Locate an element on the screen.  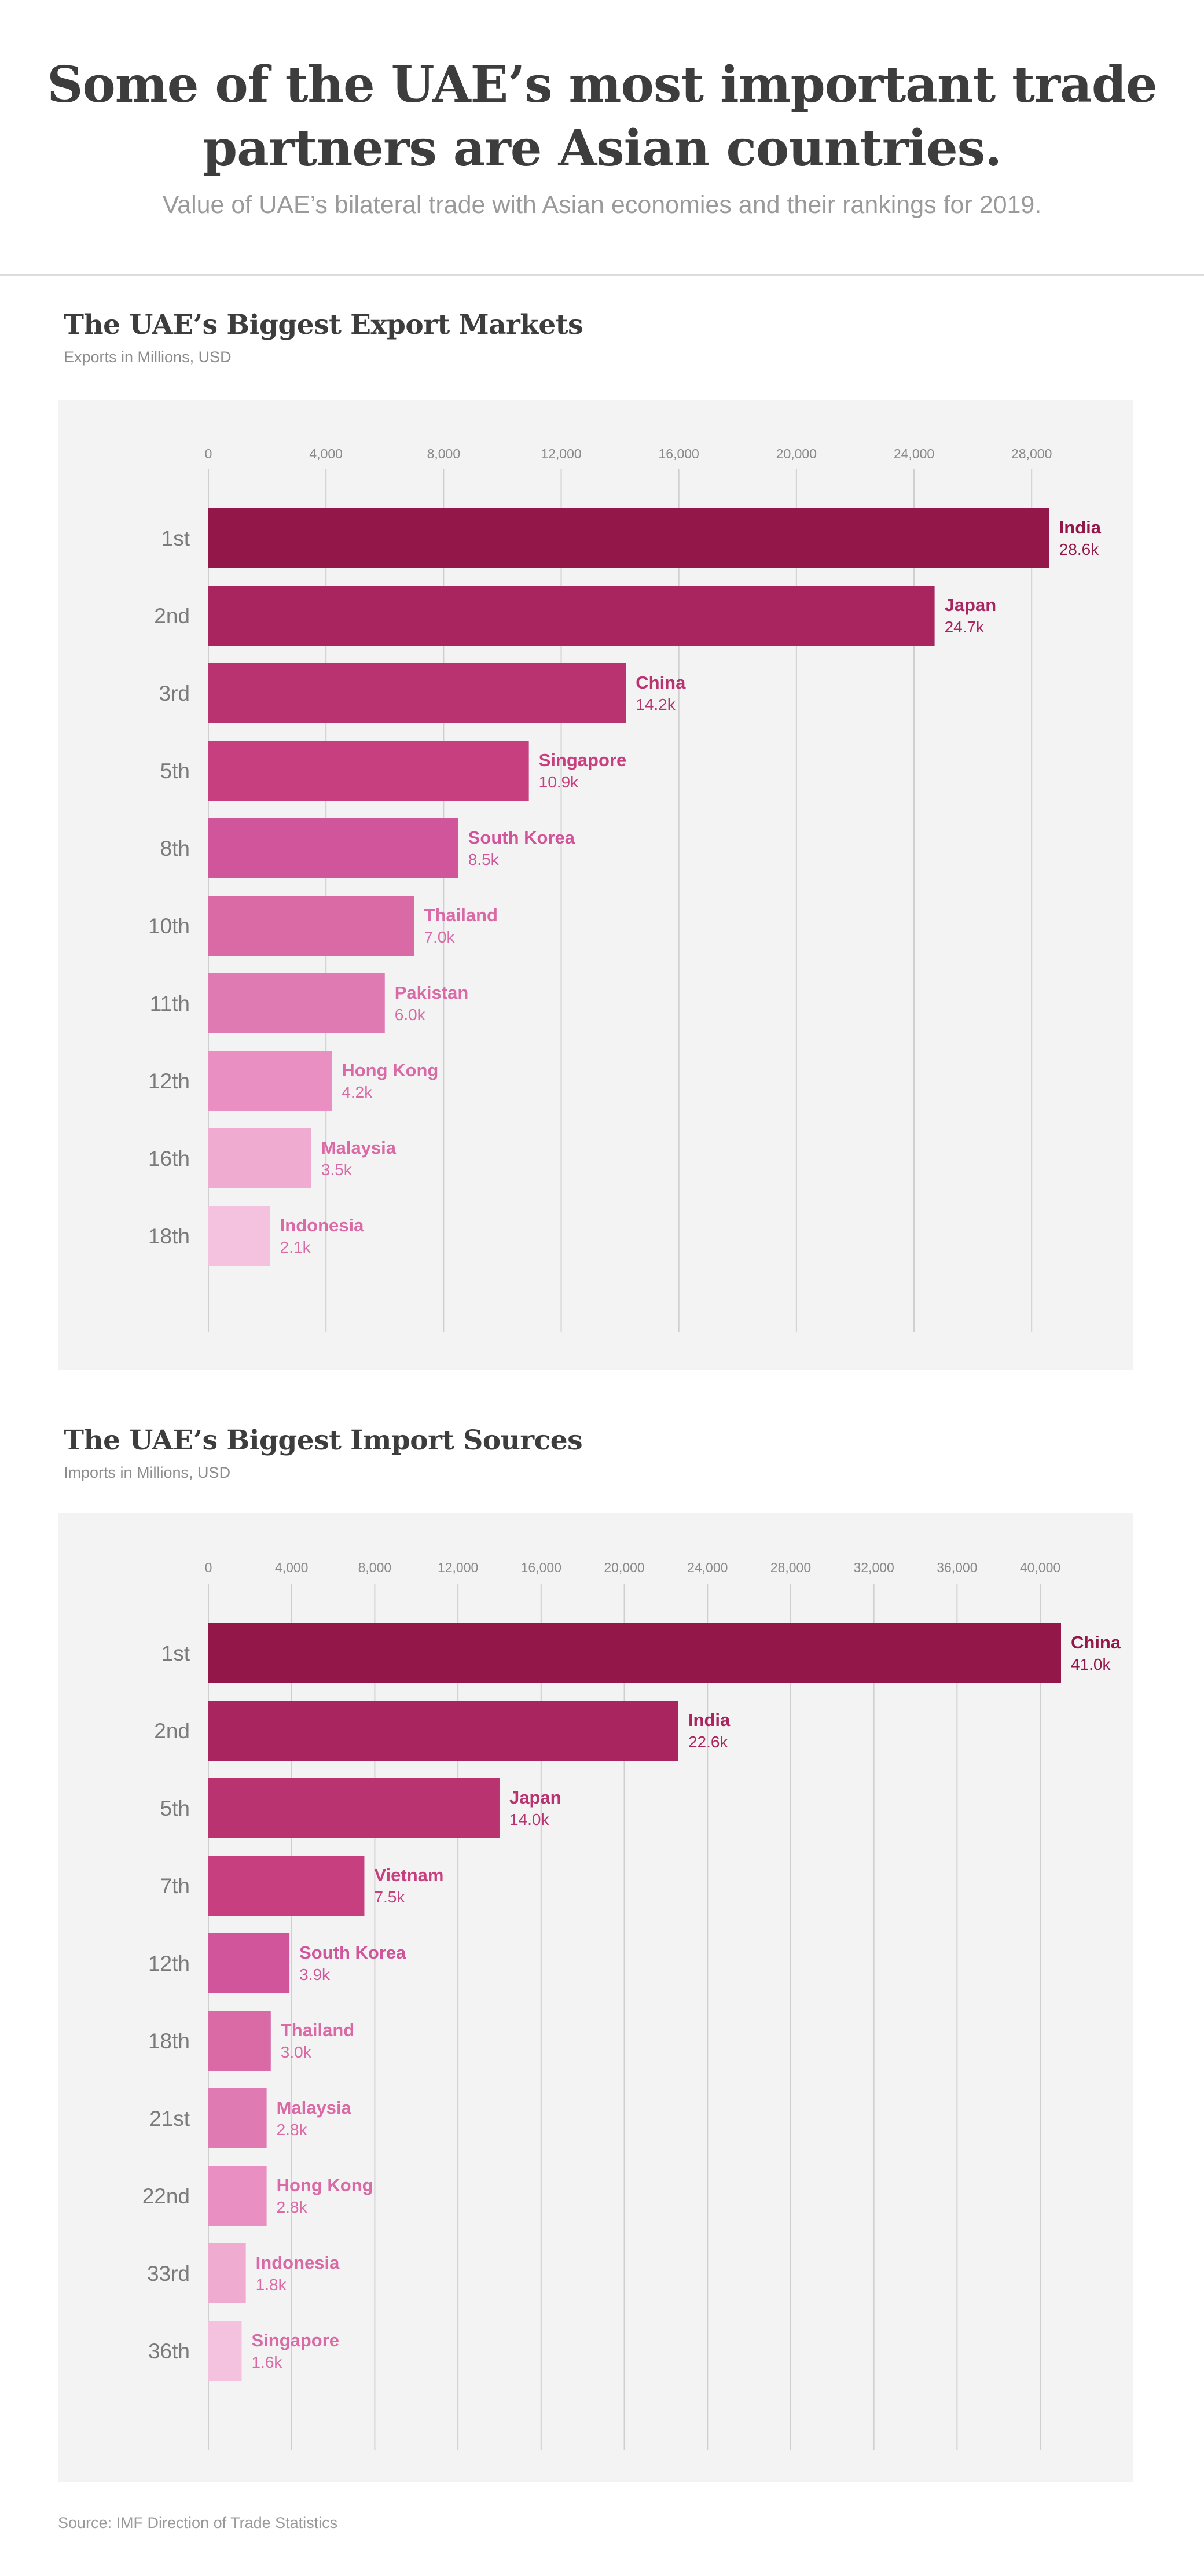
import-tick-label: 28,000 is located at coordinates (791, 1567).